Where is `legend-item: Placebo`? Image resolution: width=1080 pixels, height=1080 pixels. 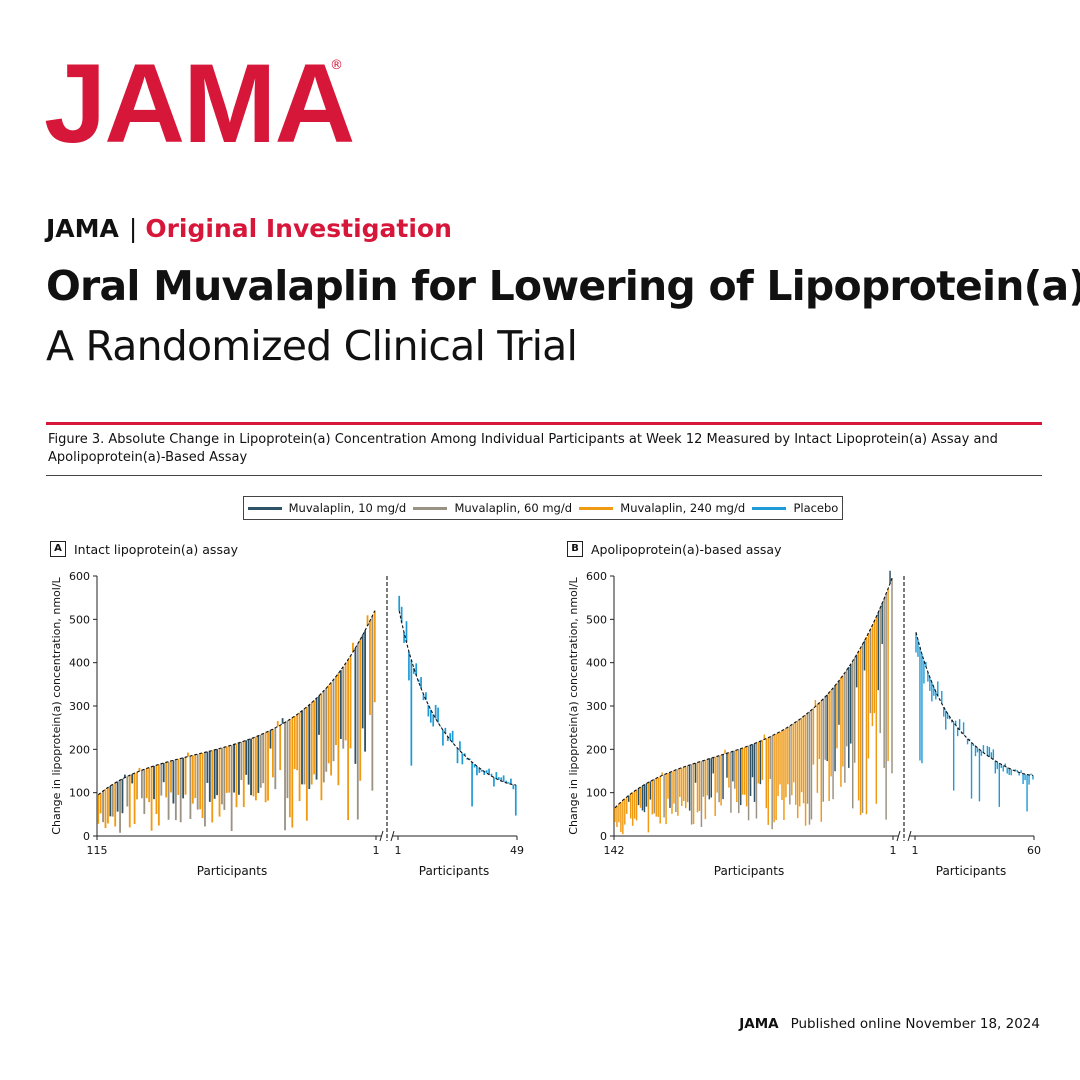
legend-item: Placebo is located at coordinates (795, 508).